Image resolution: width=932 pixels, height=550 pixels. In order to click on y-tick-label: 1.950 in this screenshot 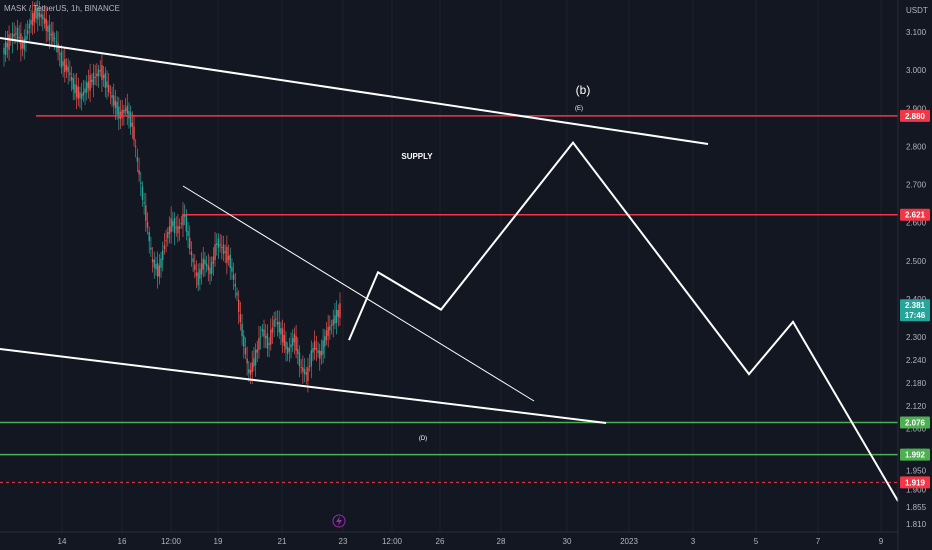, I will do `click(916, 471)`.